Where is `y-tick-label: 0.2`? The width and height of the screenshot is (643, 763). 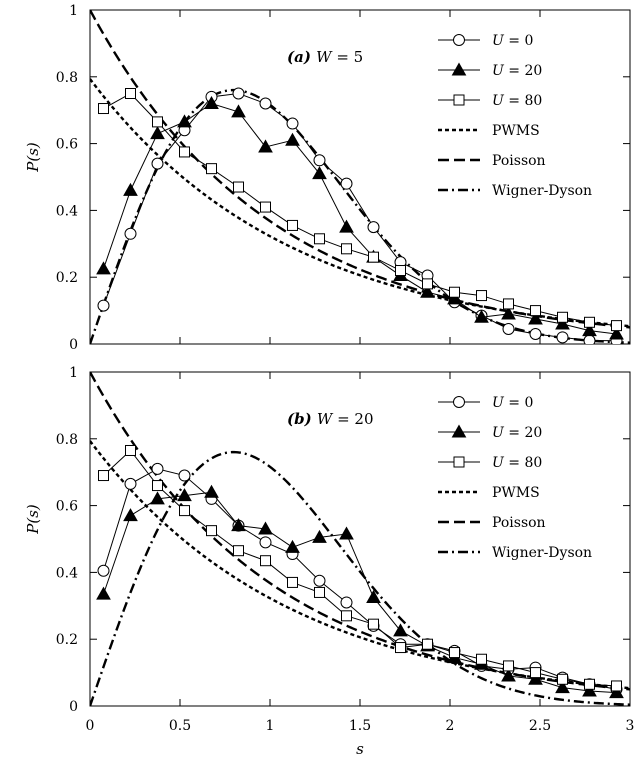
y-tick-label: 0.2 is located at coordinates (67, 640).